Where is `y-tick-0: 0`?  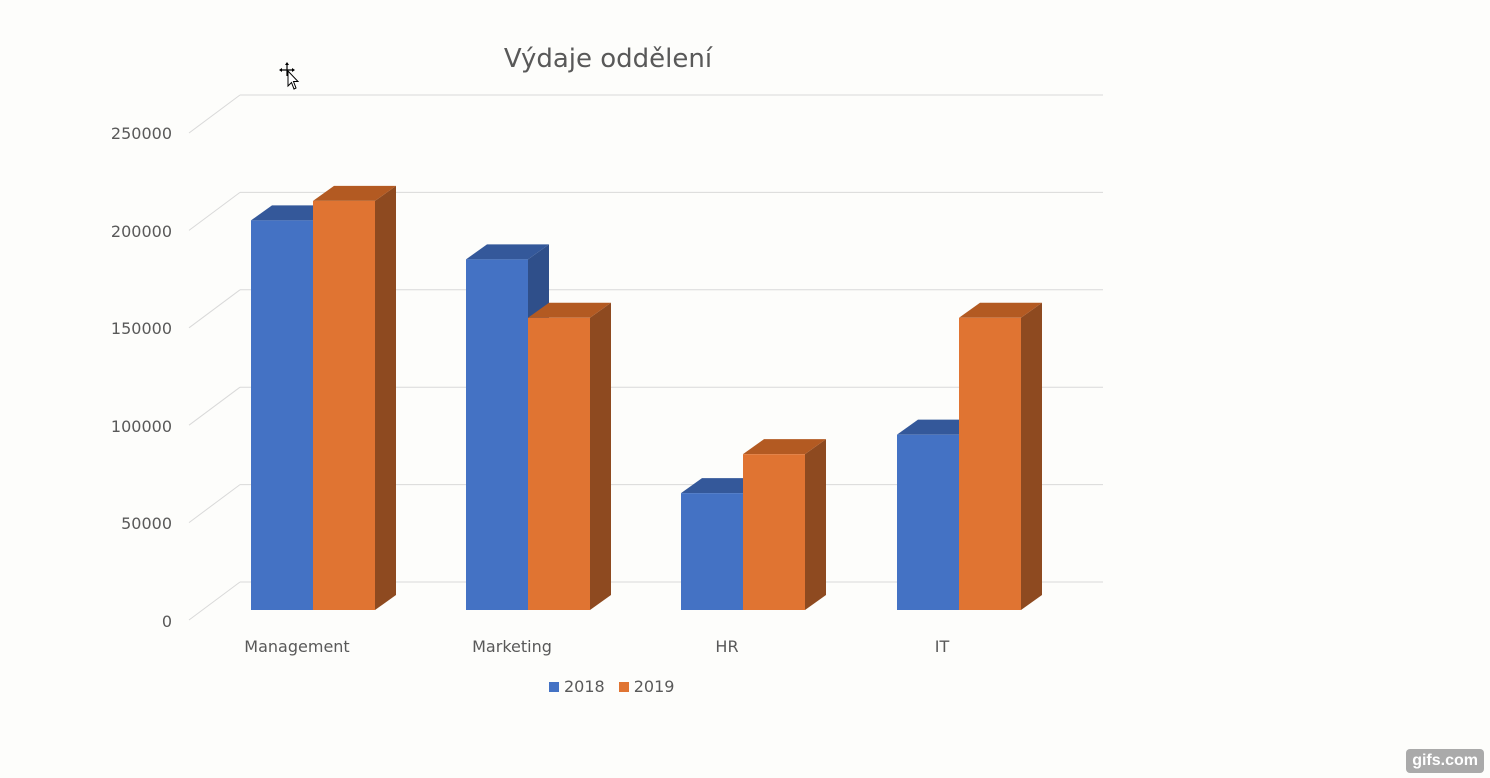
y-tick-0: 0 is located at coordinates (166, 621).